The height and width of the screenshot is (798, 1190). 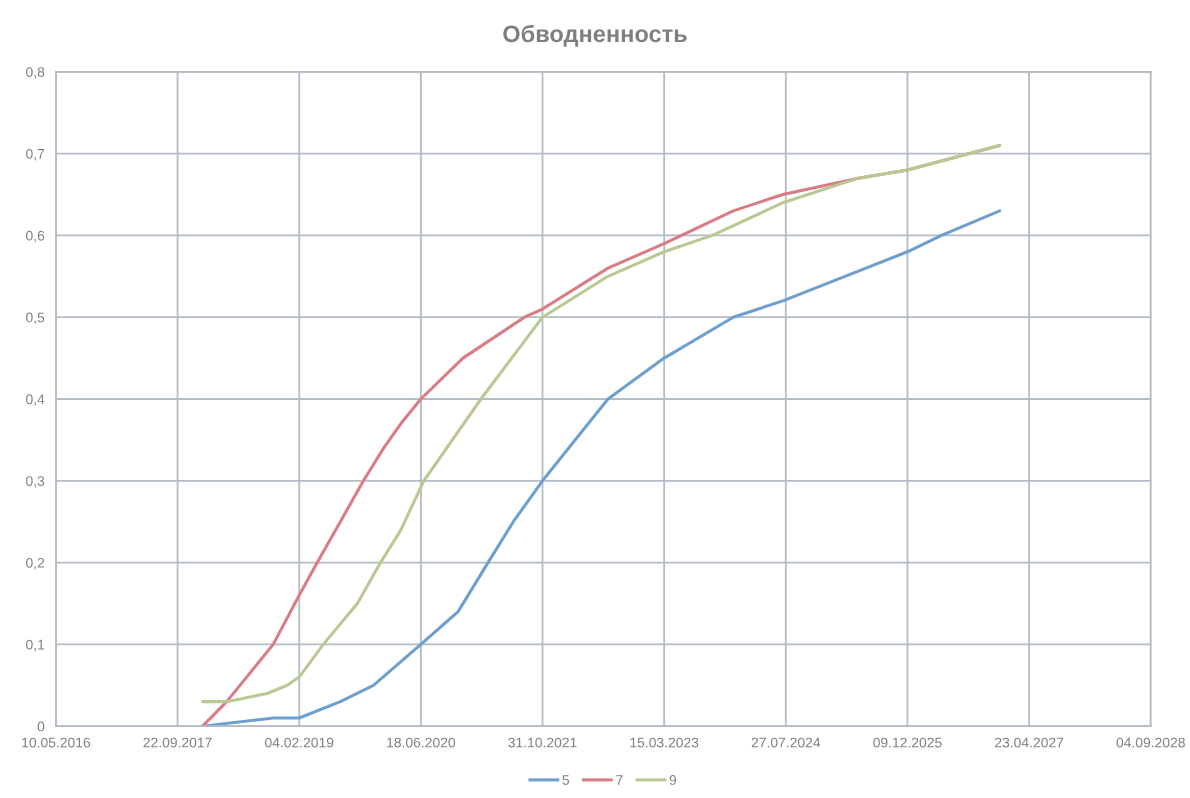 I want to click on y-tick-label: 0,8, so click(x=35, y=73).